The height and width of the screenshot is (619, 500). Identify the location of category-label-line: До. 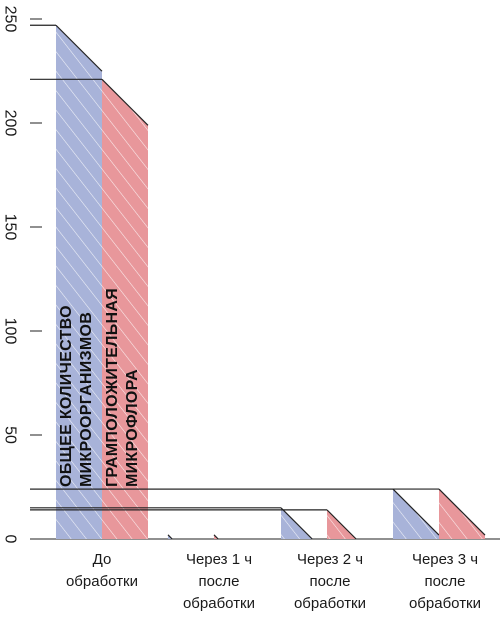
(102, 559).